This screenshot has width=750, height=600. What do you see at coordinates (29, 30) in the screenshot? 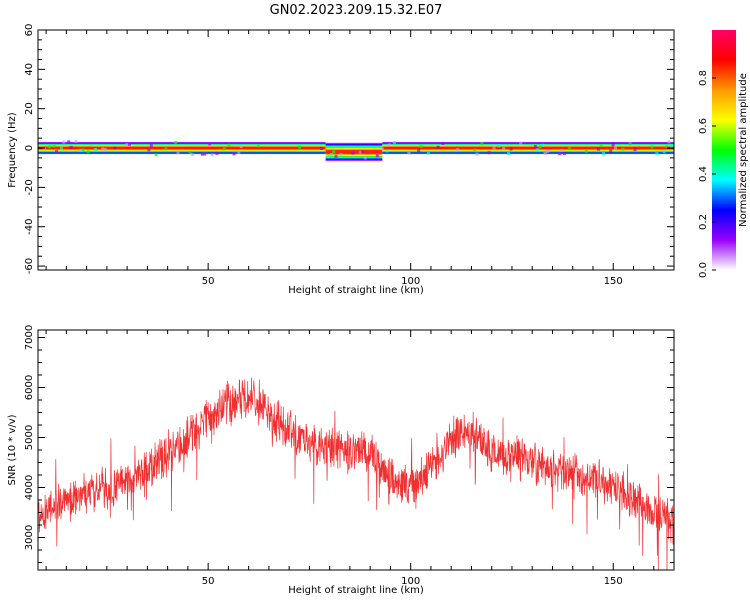
I see `y-tick-label: 60` at bounding box center [29, 30].